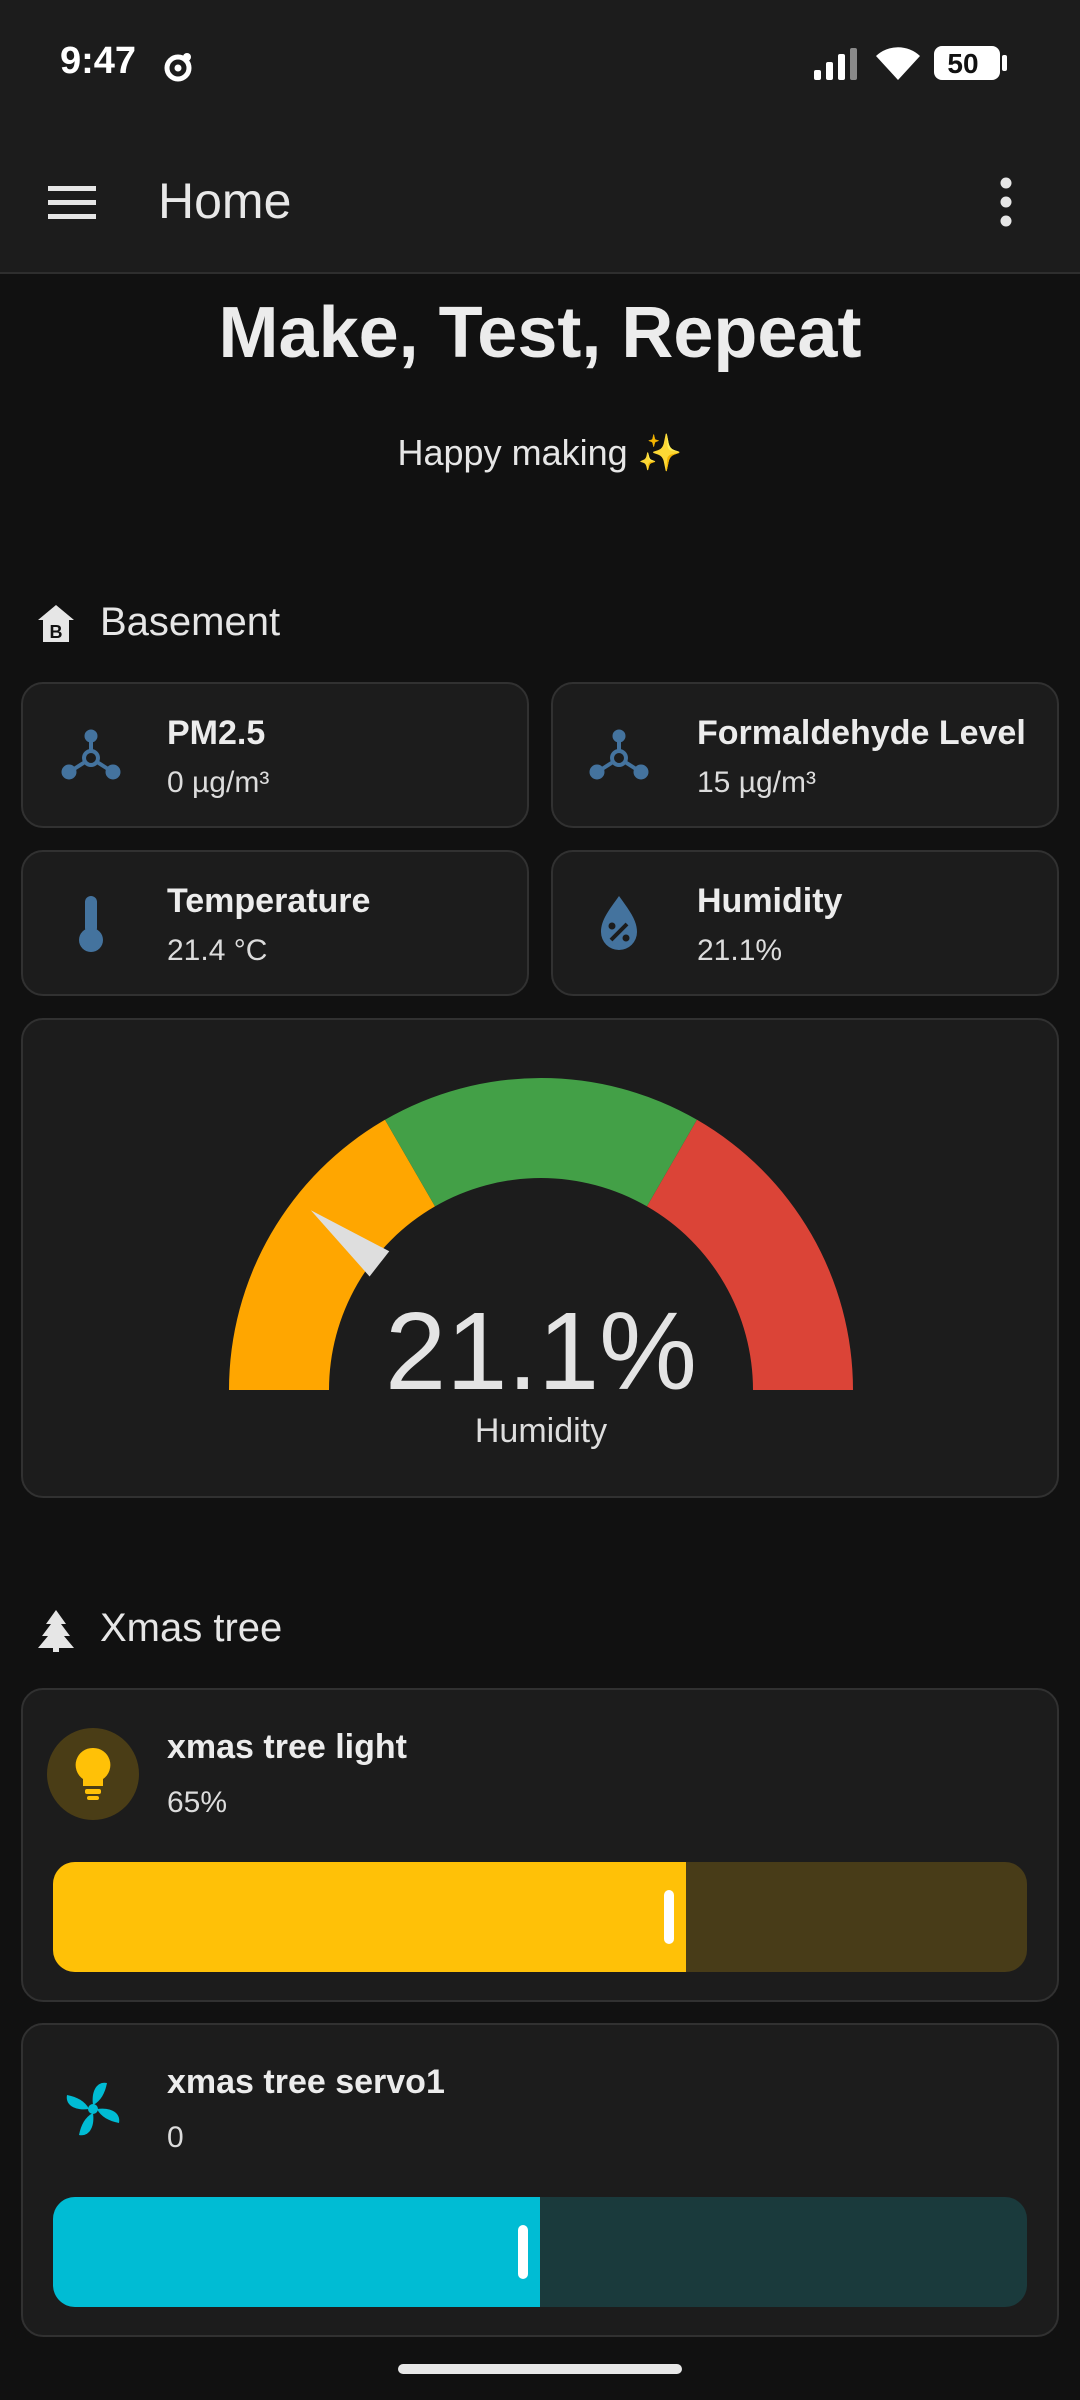 This screenshot has height=2400, width=1080. What do you see at coordinates (541, 1142) in the screenshot?
I see `gauge-segment-normal` at bounding box center [541, 1142].